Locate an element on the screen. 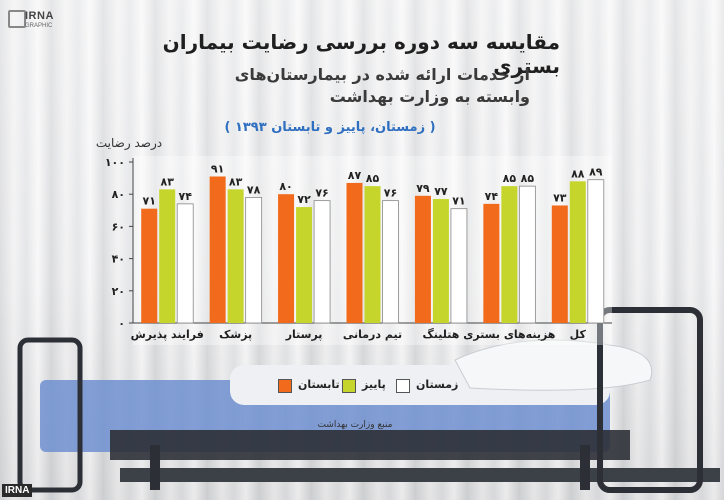 This screenshot has height=500, width=724. chart-title: مقایسه سه دوره بررسی رضایت بیماران بستری is located at coordinates (361, 54).